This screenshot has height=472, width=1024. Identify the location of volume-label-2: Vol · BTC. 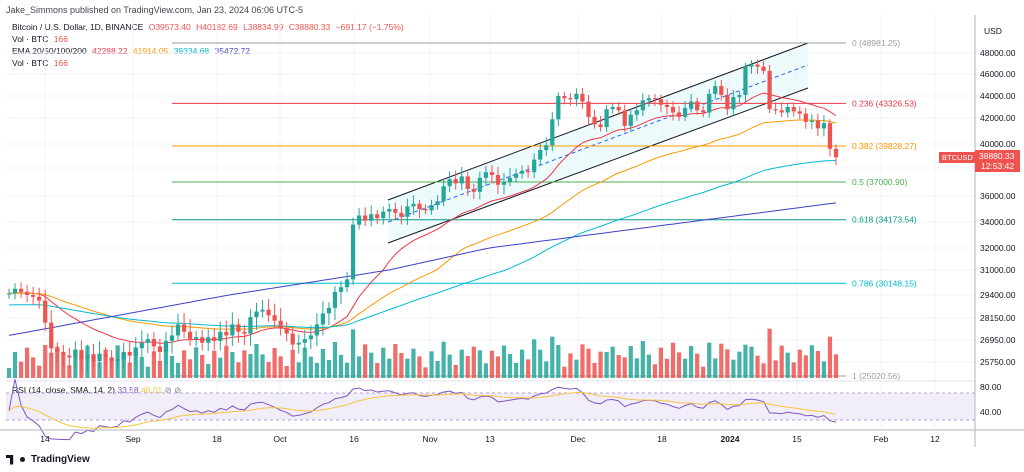
(30, 63).